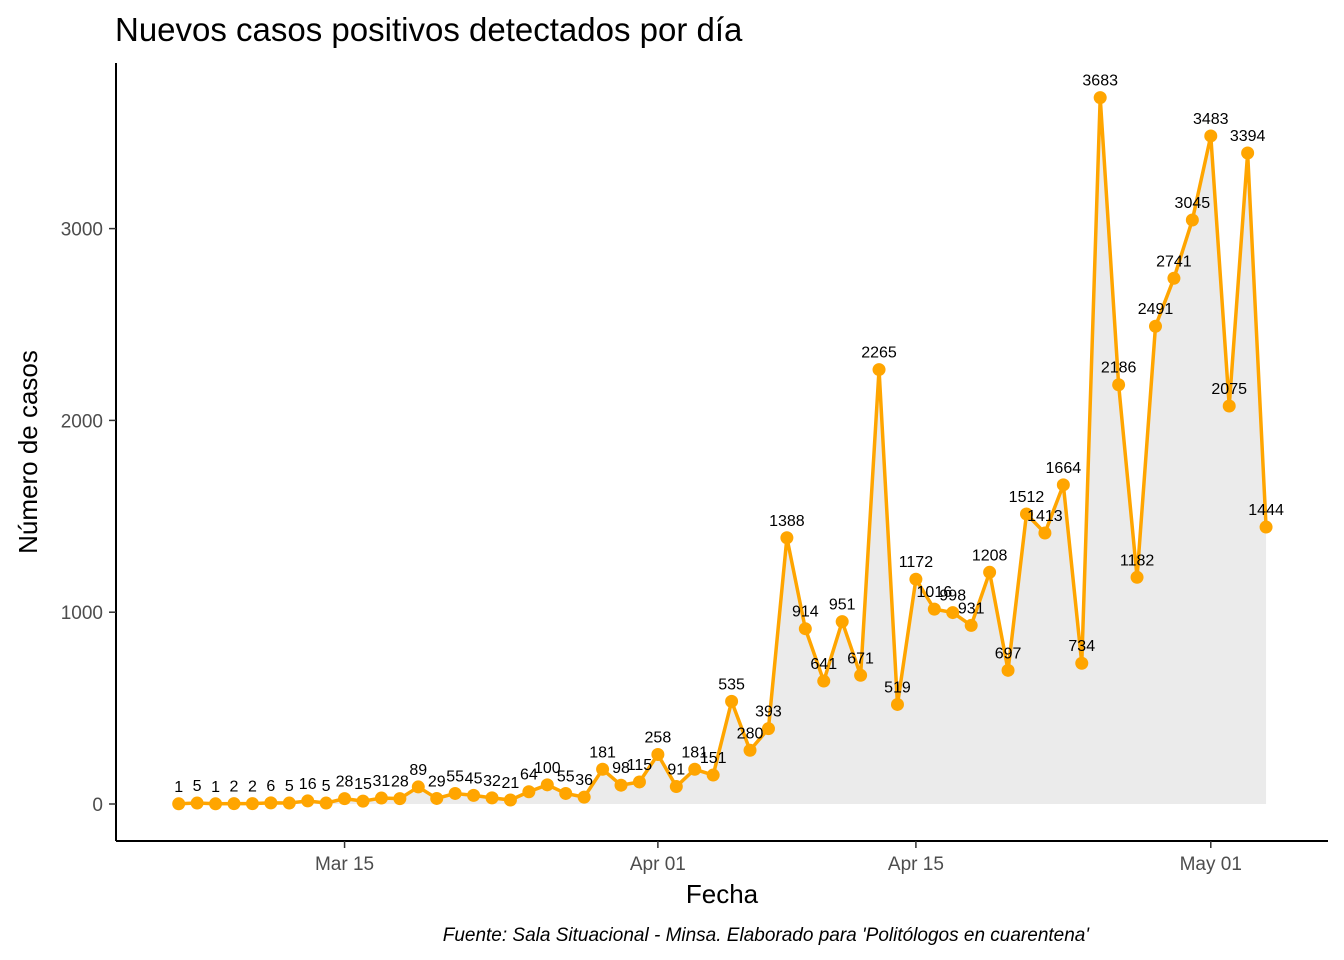  What do you see at coordinates (658, 864) in the screenshot?
I see `x-tick-label: Apr 01` at bounding box center [658, 864].